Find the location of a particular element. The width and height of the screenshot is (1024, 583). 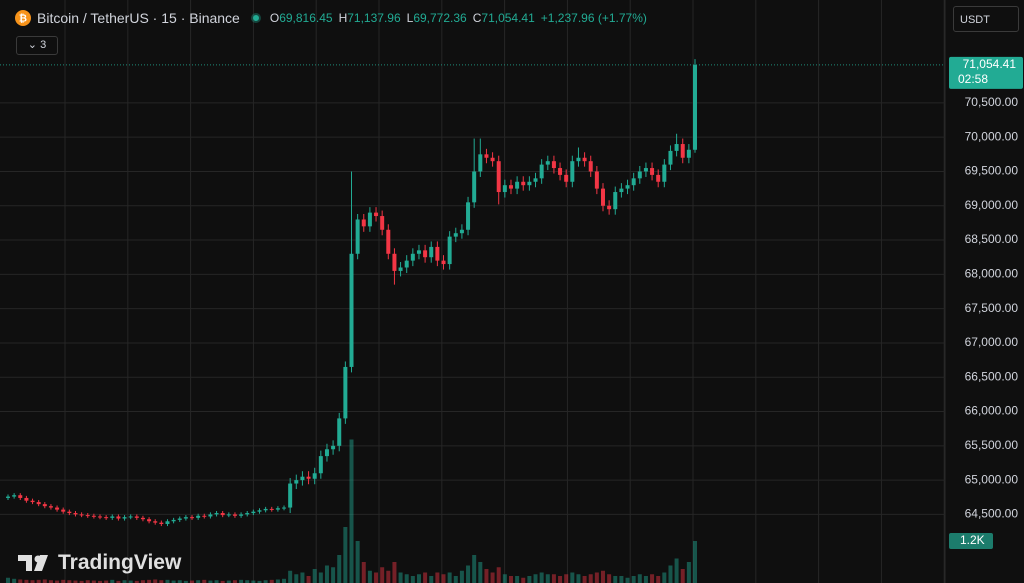

indicators-toggle: ⌄ 3 is located at coordinates (37, 45).